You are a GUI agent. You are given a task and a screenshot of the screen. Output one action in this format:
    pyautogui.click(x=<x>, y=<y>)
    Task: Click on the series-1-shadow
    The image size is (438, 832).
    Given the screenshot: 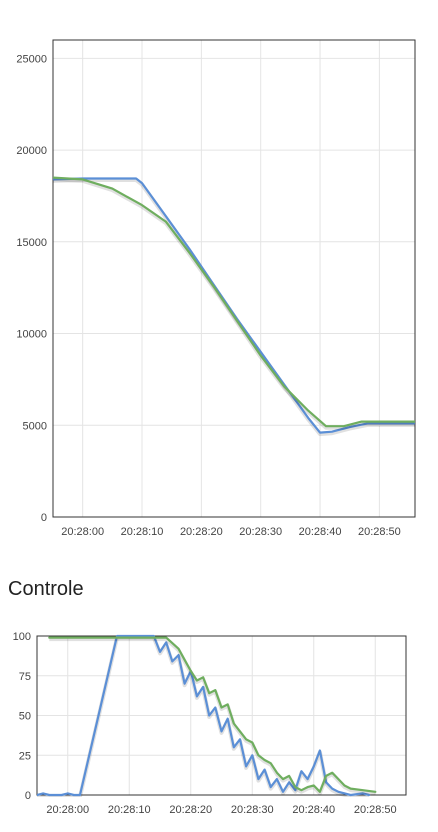 What is the action you would take?
    pyautogui.click(x=203, y=716)
    